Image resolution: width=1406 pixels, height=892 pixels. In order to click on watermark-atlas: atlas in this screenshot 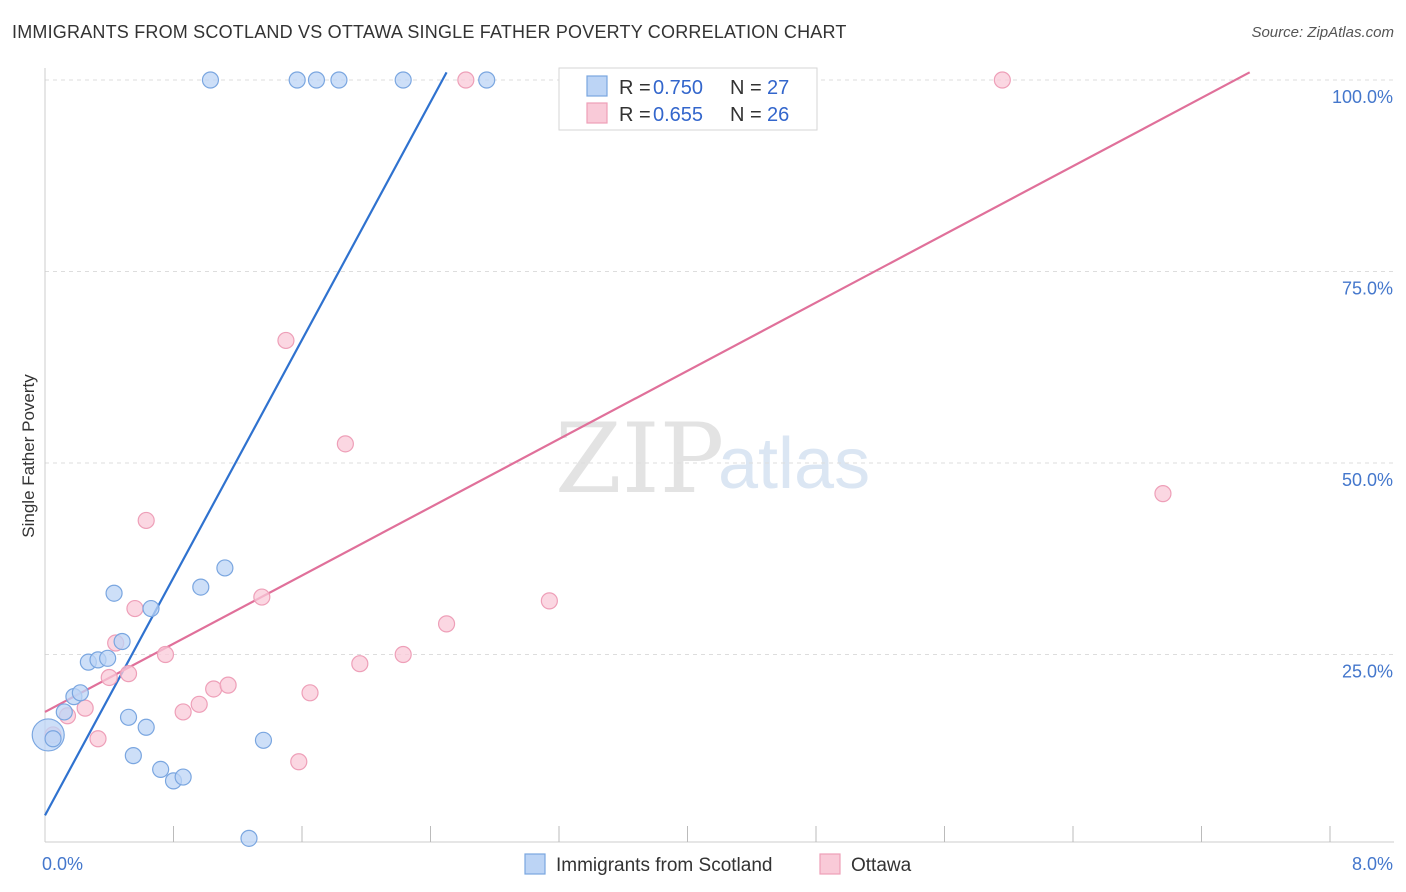, I will do `click(794, 464)`.